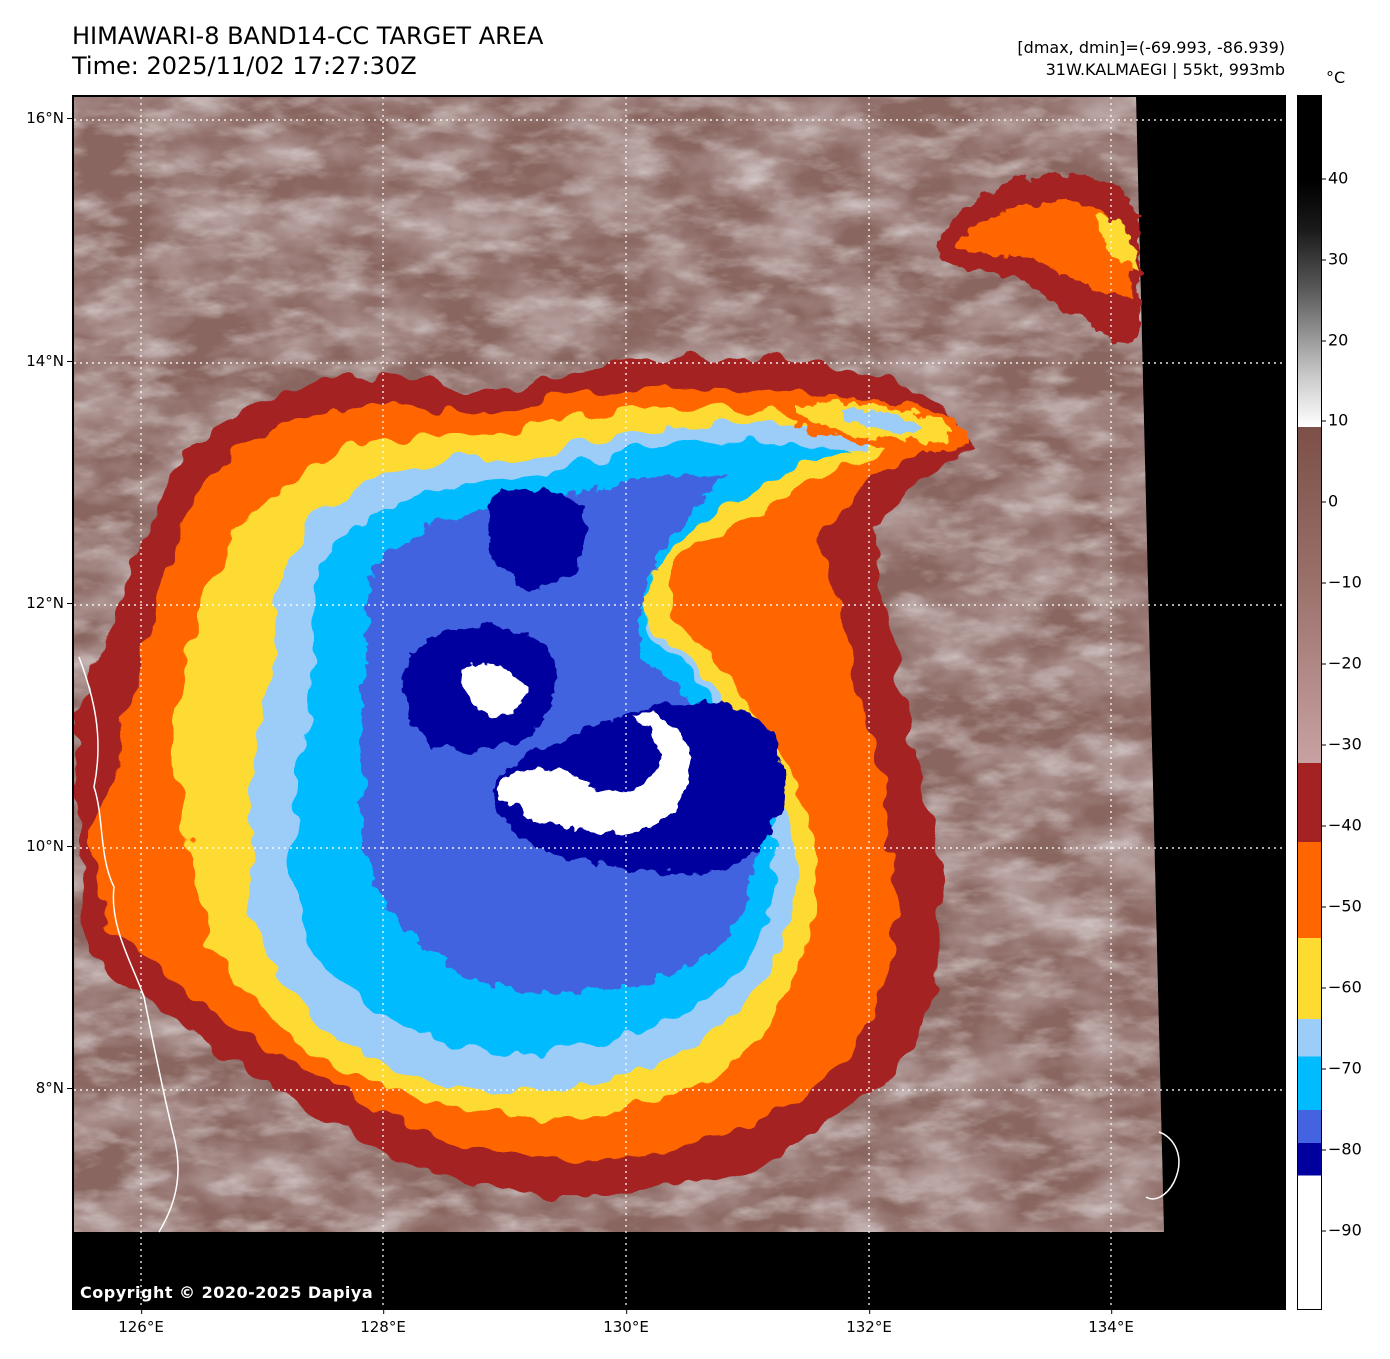 The width and height of the screenshot is (1390, 1359). I want to click on colorbar-label: 30, so click(1335, 259).